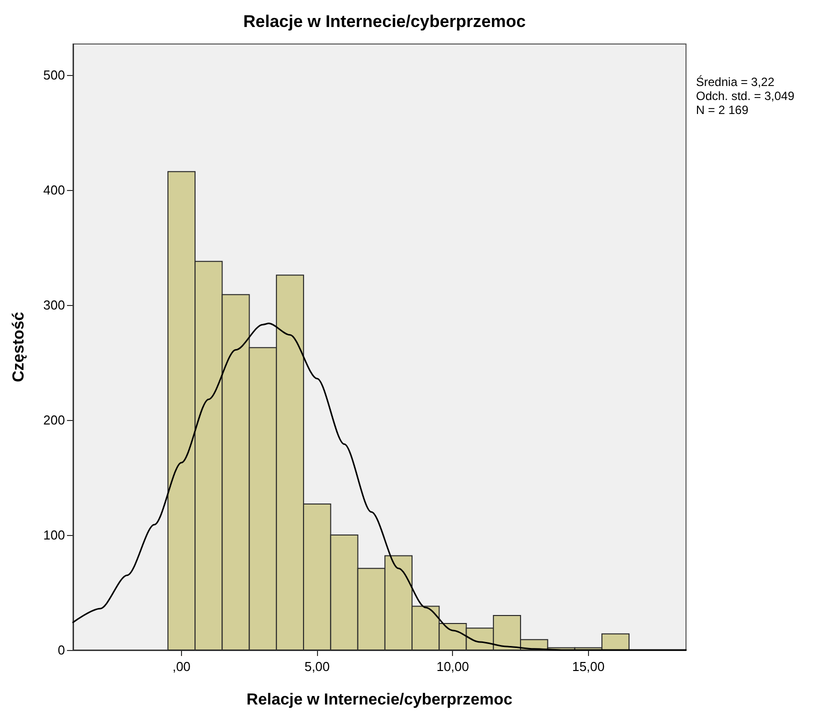  I want to click on chart-title: Relacje w Internecie/cyberprzemoc, so click(384, 21).